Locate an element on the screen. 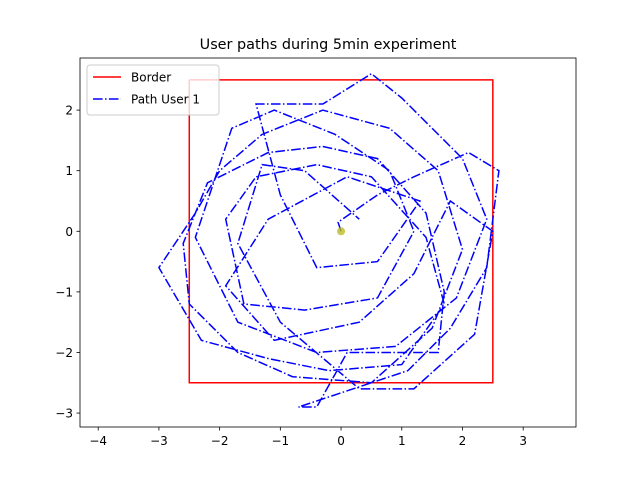 This screenshot has height=484, width=640. y-tick-label: 1 is located at coordinates (69, 171).